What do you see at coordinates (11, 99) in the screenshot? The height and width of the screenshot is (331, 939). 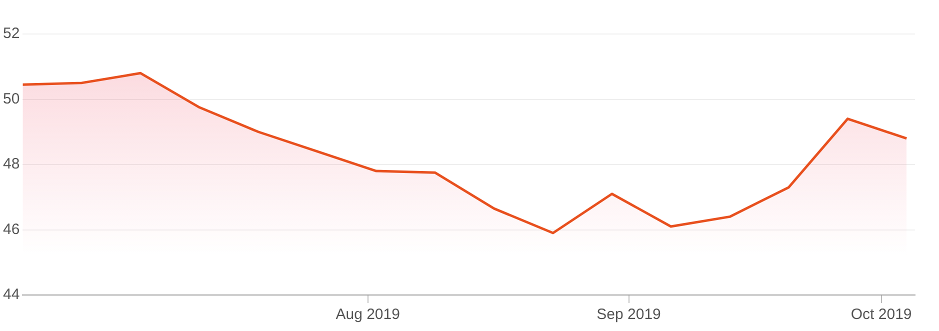 I see `y-tick-label: 50` at bounding box center [11, 99].